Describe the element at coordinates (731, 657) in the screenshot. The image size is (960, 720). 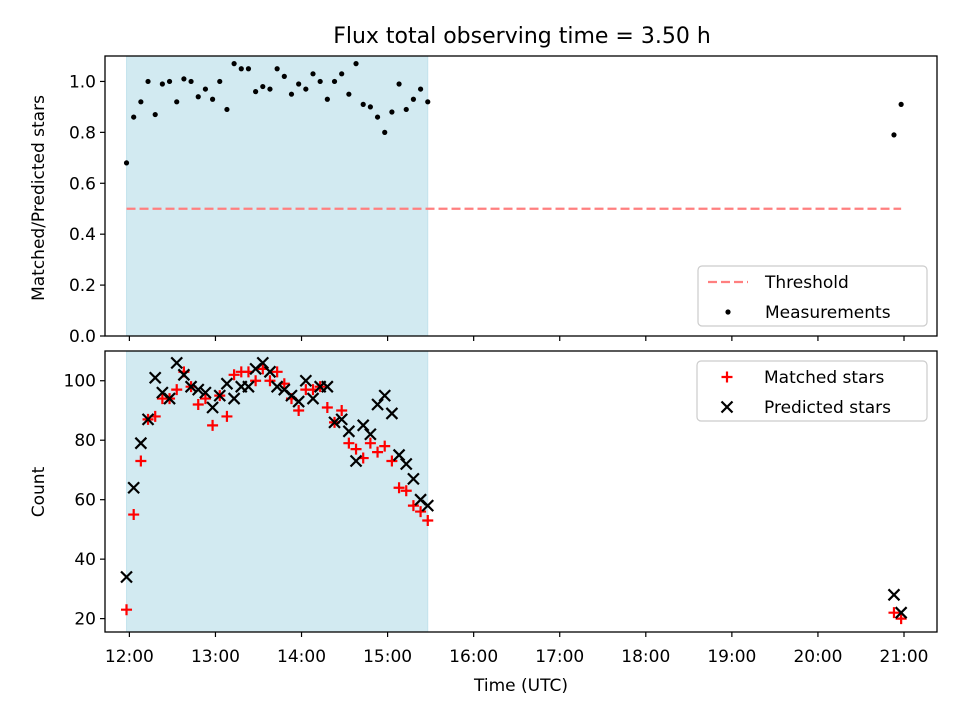
I see `x-tick-label: 19:00` at that location.